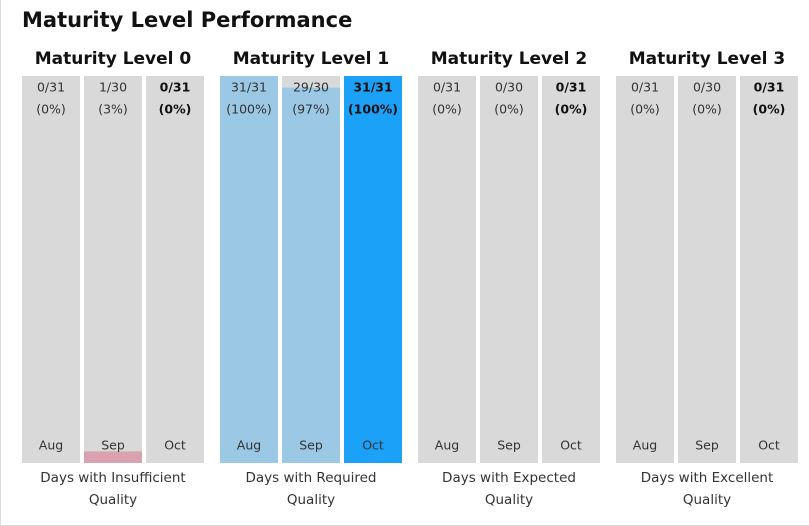 The height and width of the screenshot is (526, 809). What do you see at coordinates (509, 478) in the screenshot?
I see `group-caption: Days with Expected` at bounding box center [509, 478].